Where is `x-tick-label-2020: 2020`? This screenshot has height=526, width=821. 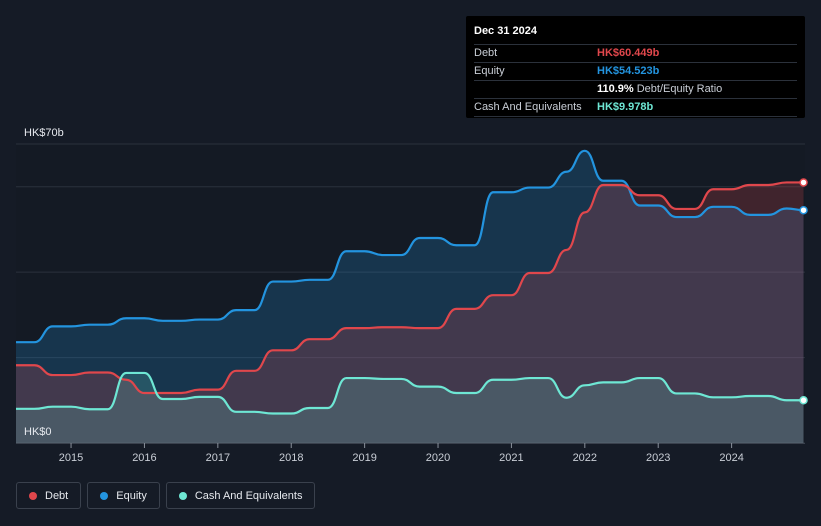
x-tick-label-2020: 2020 is located at coordinates (438, 458).